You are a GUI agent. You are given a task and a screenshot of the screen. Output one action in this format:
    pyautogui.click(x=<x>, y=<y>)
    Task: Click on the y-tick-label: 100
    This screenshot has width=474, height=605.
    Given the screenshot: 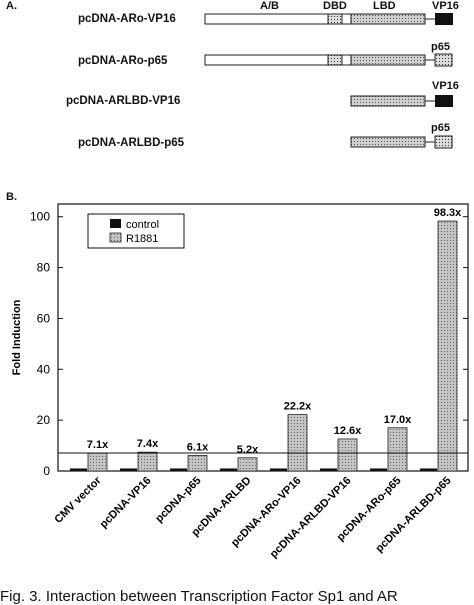 What is the action you would take?
    pyautogui.click(x=40, y=217)
    